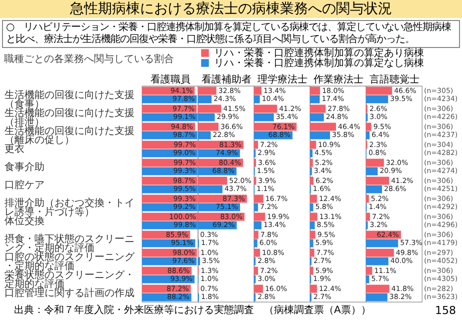  Describe the element at coordinates (319, 63) in the screenshot. I see `legend-label: リハ・栄養・口腔連携体制加算の算定なし病棟` at that location.